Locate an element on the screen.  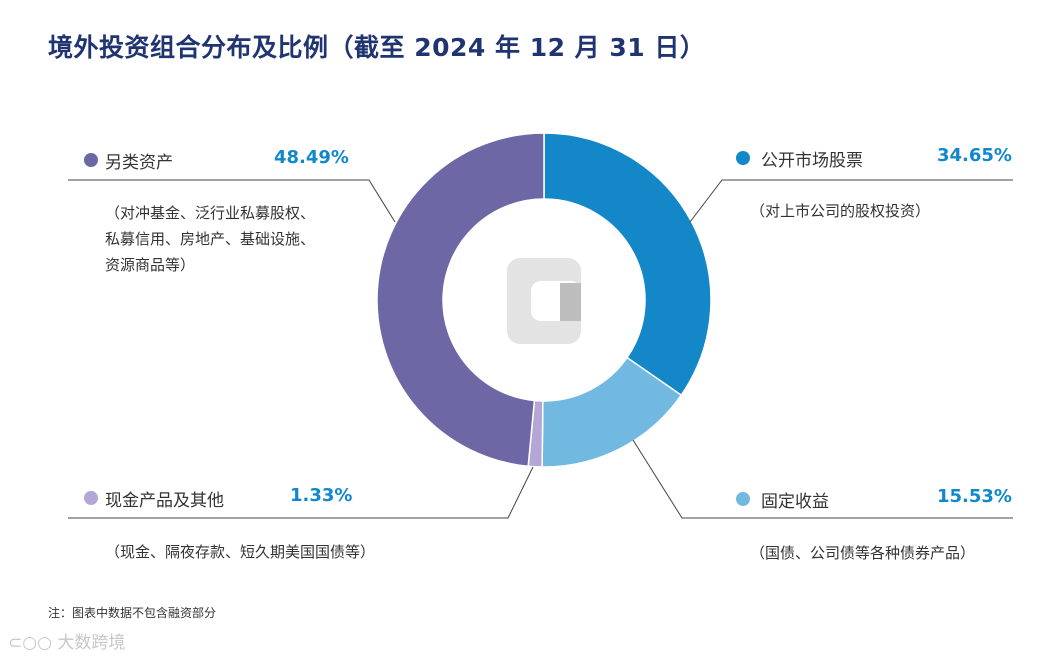
chart-title: 境外投资组合分布及比例（截至 2024 年 12 月 31 日） is located at coordinates (377, 47).